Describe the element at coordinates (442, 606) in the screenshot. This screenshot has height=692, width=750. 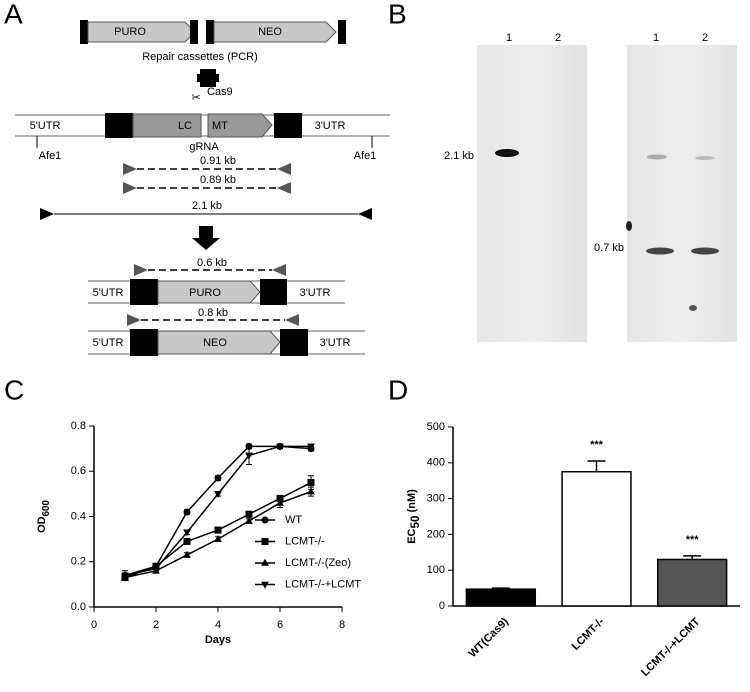
I see `y-tick-label: 0` at that location.